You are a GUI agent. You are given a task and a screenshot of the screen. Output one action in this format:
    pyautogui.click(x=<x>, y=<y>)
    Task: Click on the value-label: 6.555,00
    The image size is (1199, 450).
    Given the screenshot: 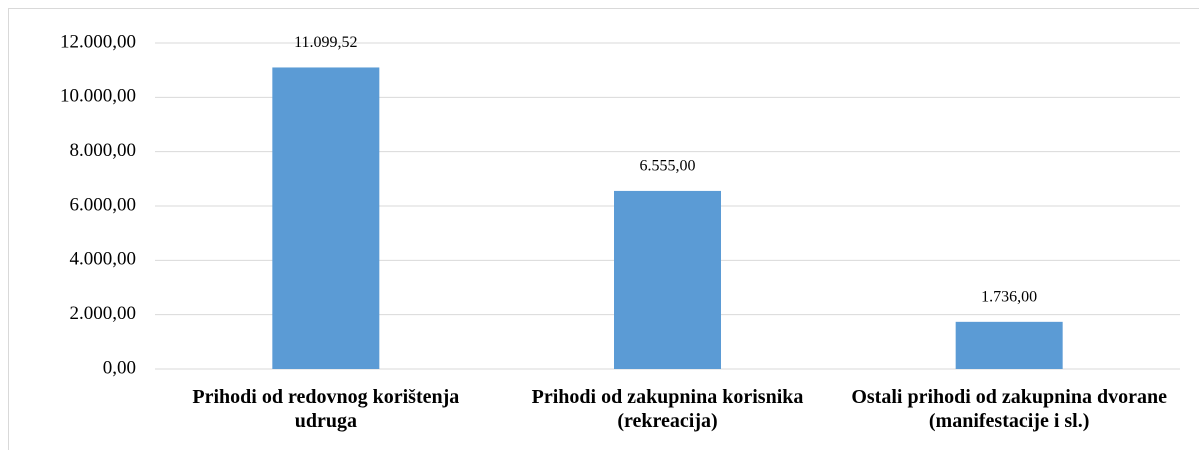 What is the action you would take?
    pyautogui.click(x=668, y=166)
    